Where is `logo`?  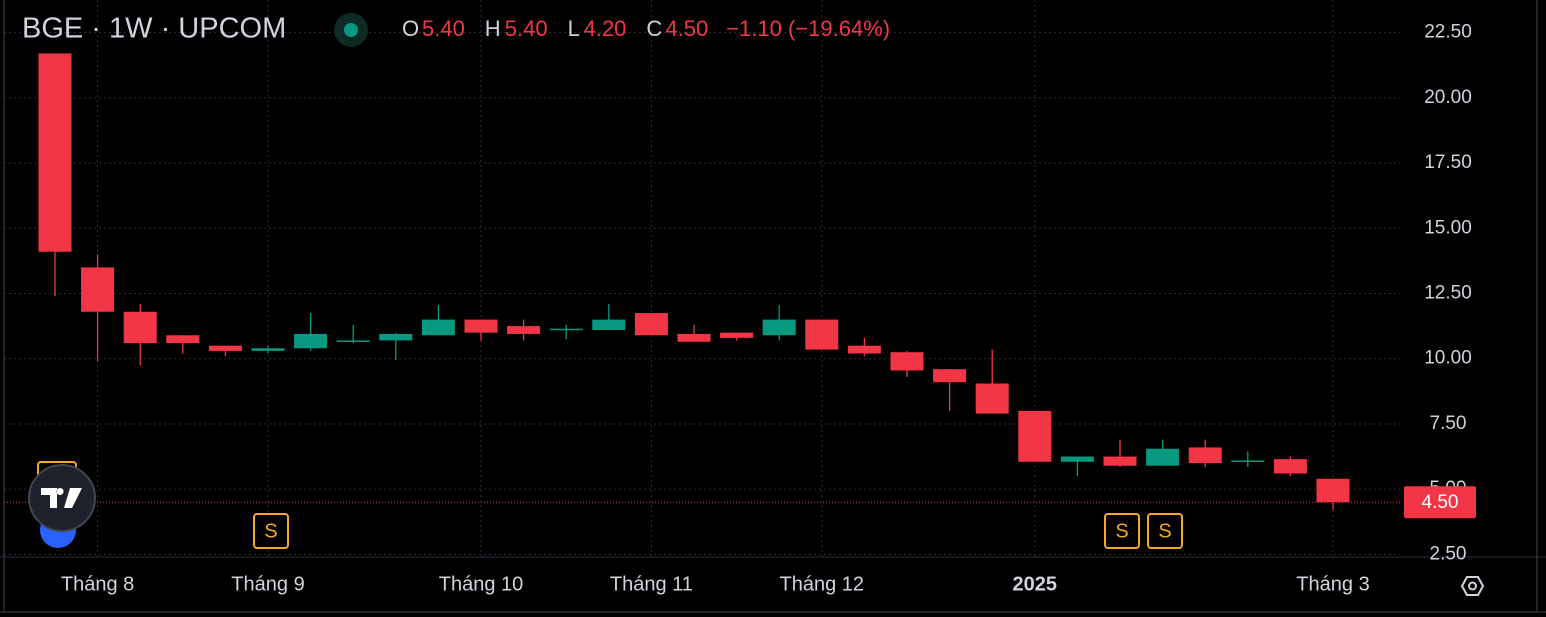
logo is located at coordinates (62, 498).